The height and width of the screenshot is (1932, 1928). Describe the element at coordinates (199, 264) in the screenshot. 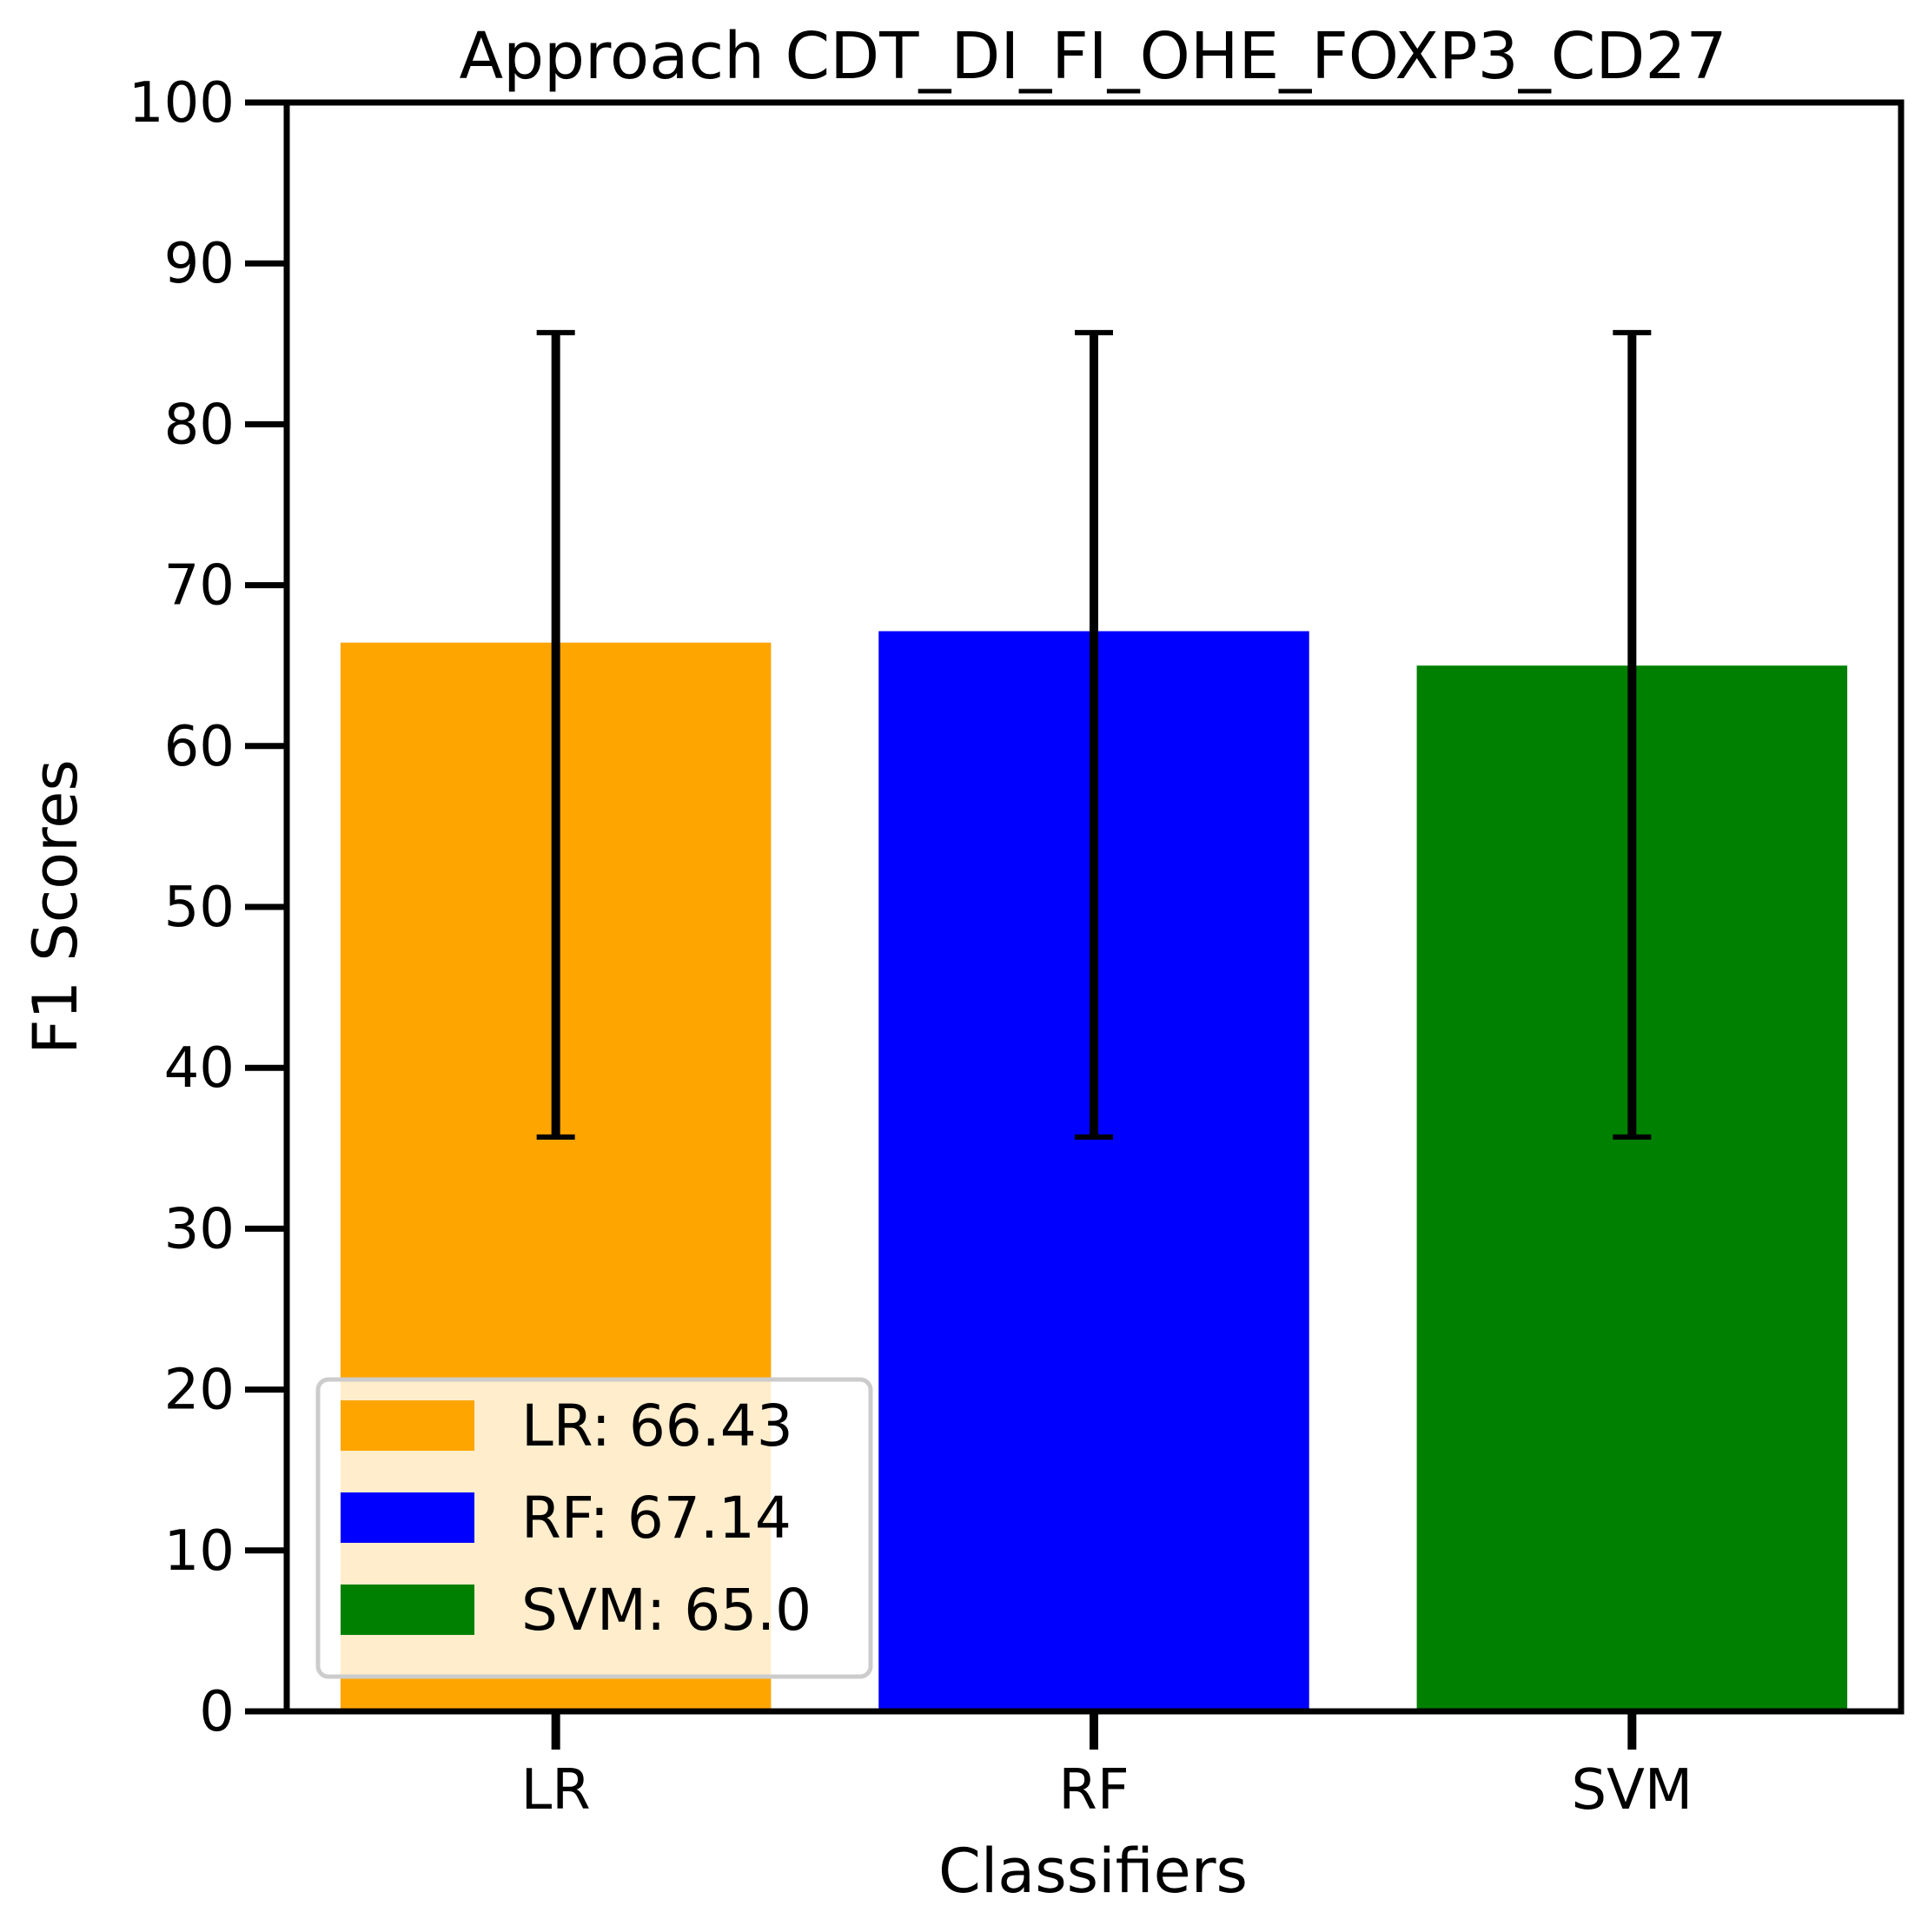

I see `y-tick-label-90: 90` at that location.